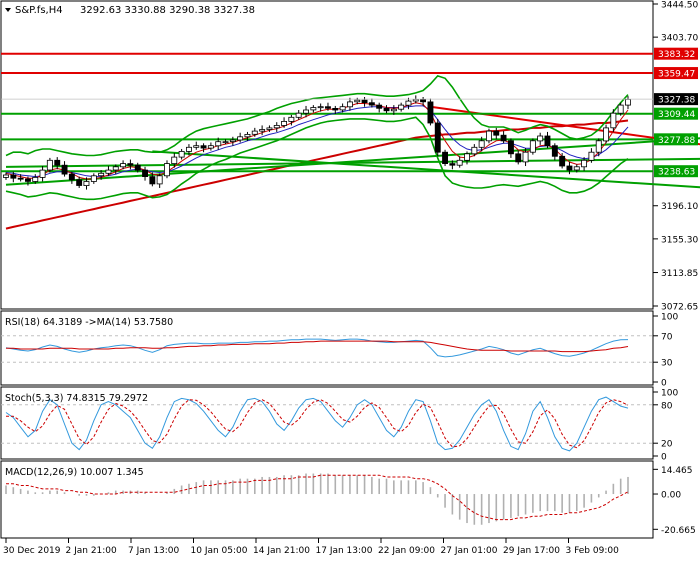  I want to click on rsi-pane, so click(327, 348).